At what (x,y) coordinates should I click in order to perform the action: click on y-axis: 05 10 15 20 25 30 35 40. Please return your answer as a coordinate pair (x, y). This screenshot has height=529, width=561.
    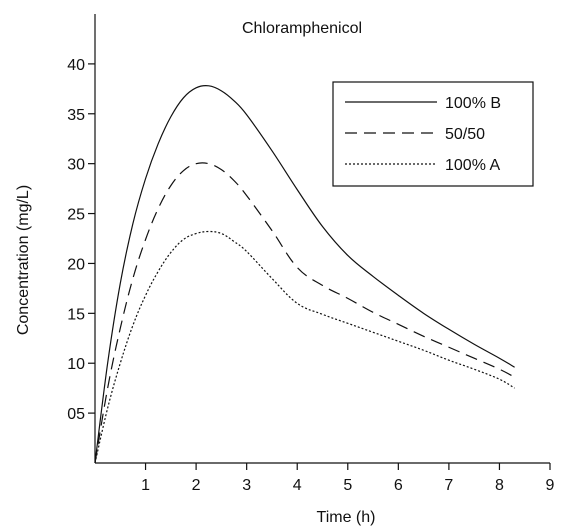
    Looking at the image, I should click on (81, 238).